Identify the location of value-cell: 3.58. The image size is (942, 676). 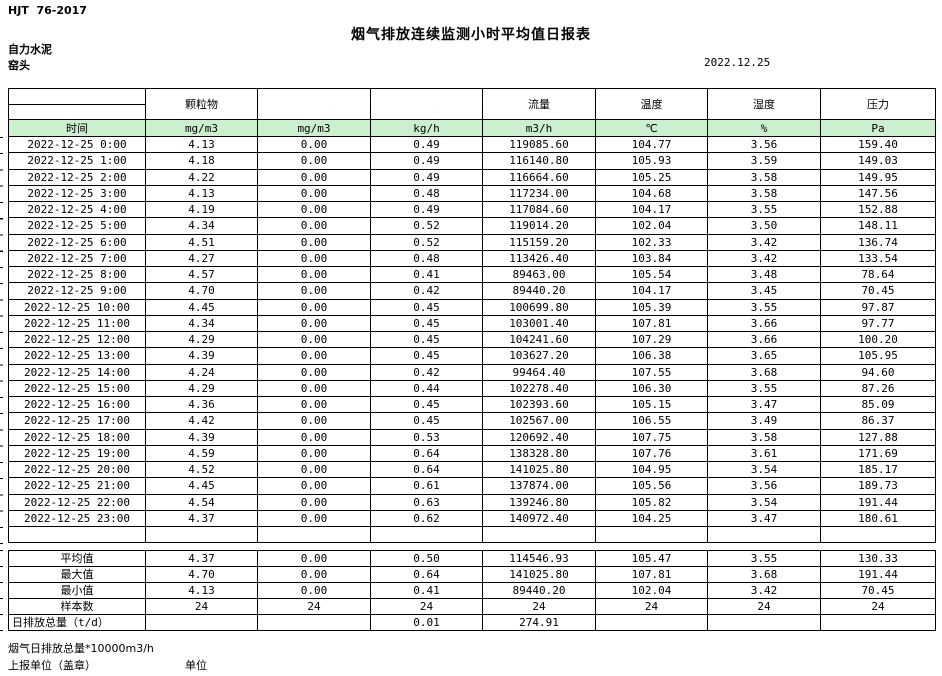
(764, 177).